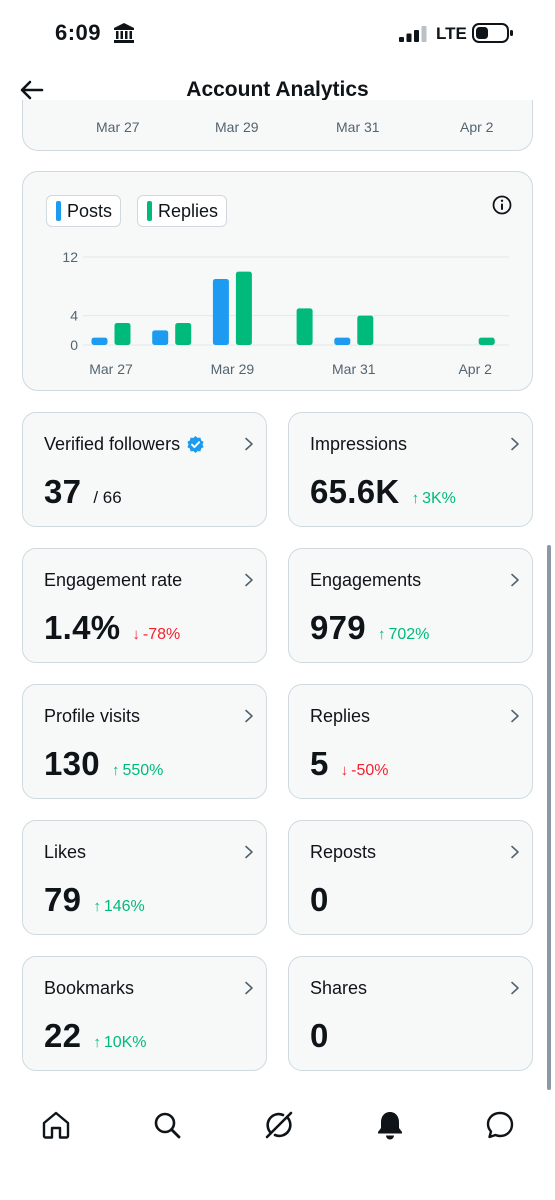 This screenshot has height=1200, width=555. What do you see at coordinates (502, 205) in the screenshot?
I see `info-icon` at bounding box center [502, 205].